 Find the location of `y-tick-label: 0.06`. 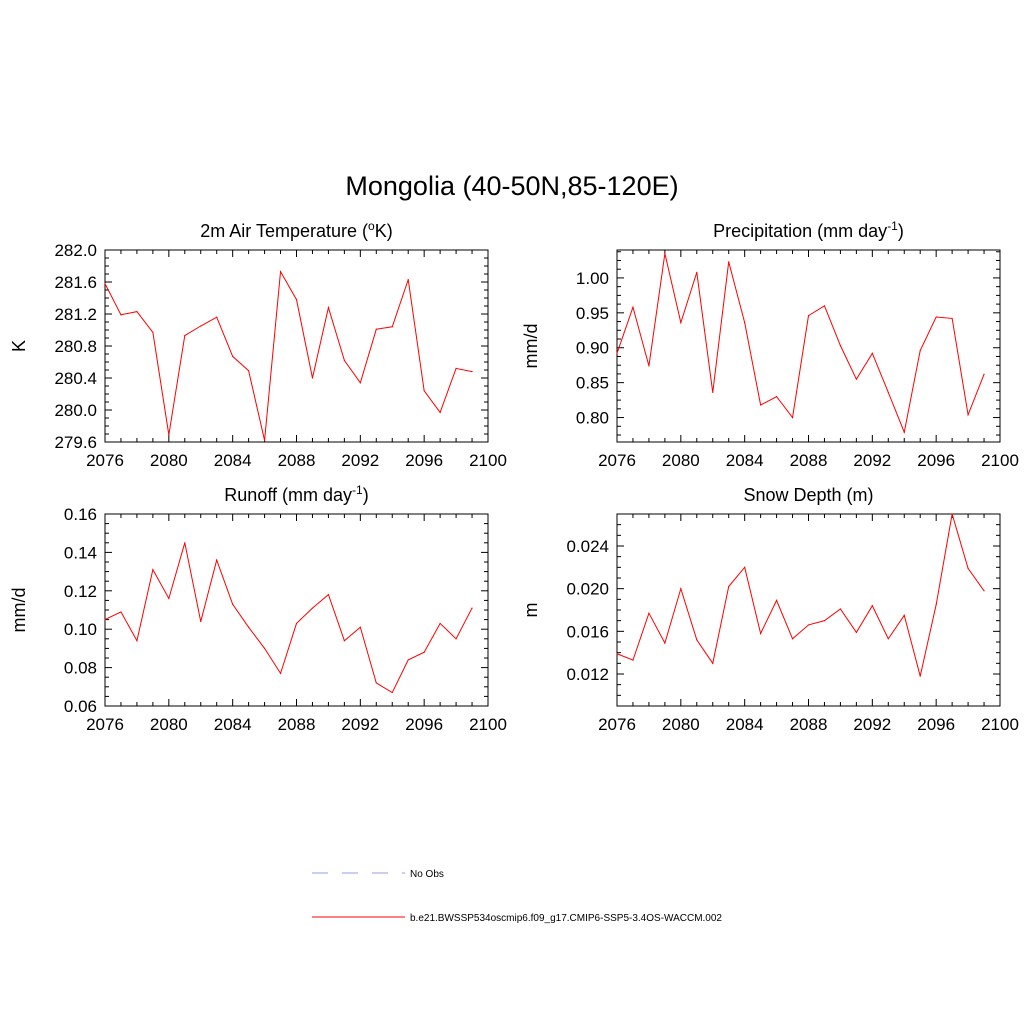

y-tick-label: 0.06 is located at coordinates (80, 706).